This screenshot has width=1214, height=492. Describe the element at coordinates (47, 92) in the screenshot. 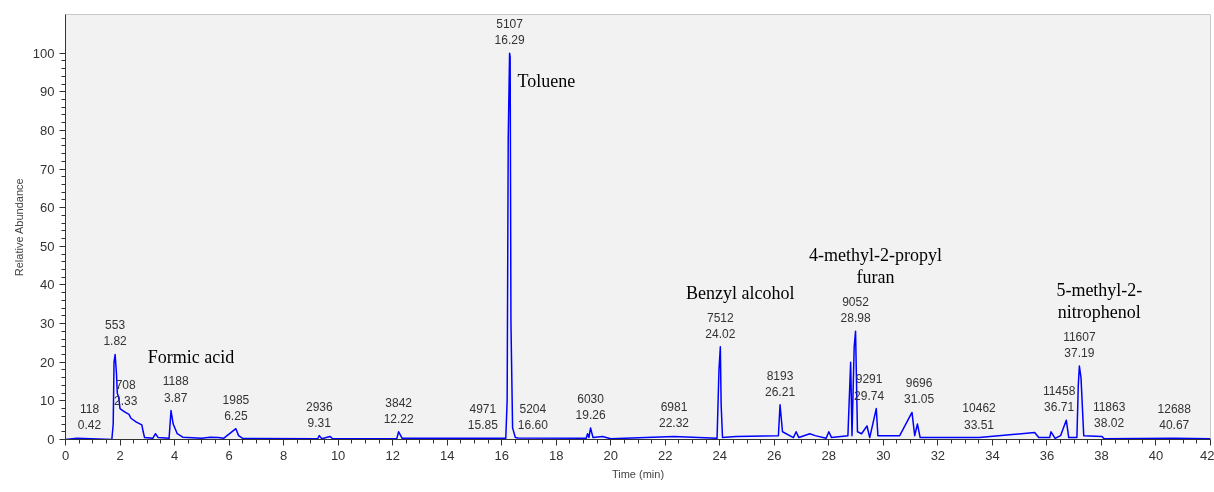

I see `y-tick-label: 90` at that location.